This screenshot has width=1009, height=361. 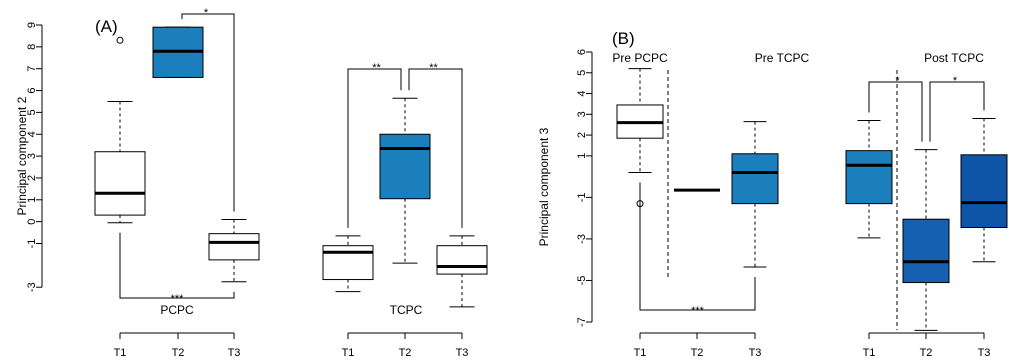 I want to click on panel-label: (B), so click(x=623, y=38).